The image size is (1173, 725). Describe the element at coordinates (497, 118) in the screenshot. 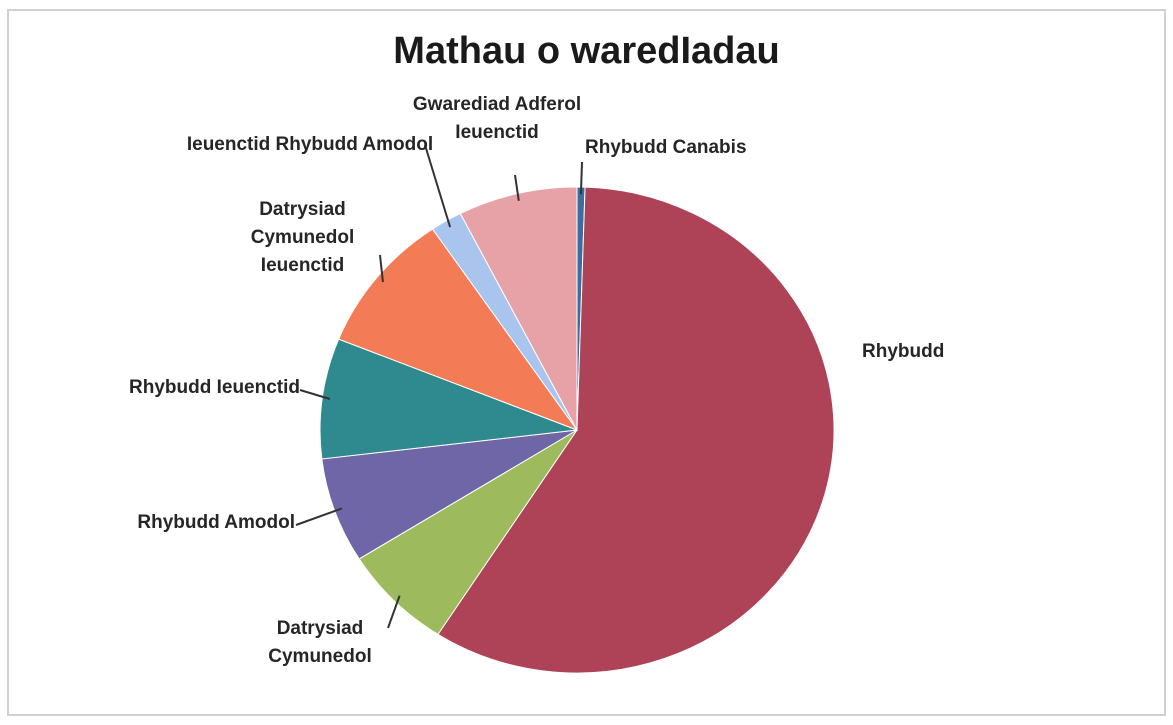

I see `slice-label: Gwarediad Adferol Ieuenctid` at that location.